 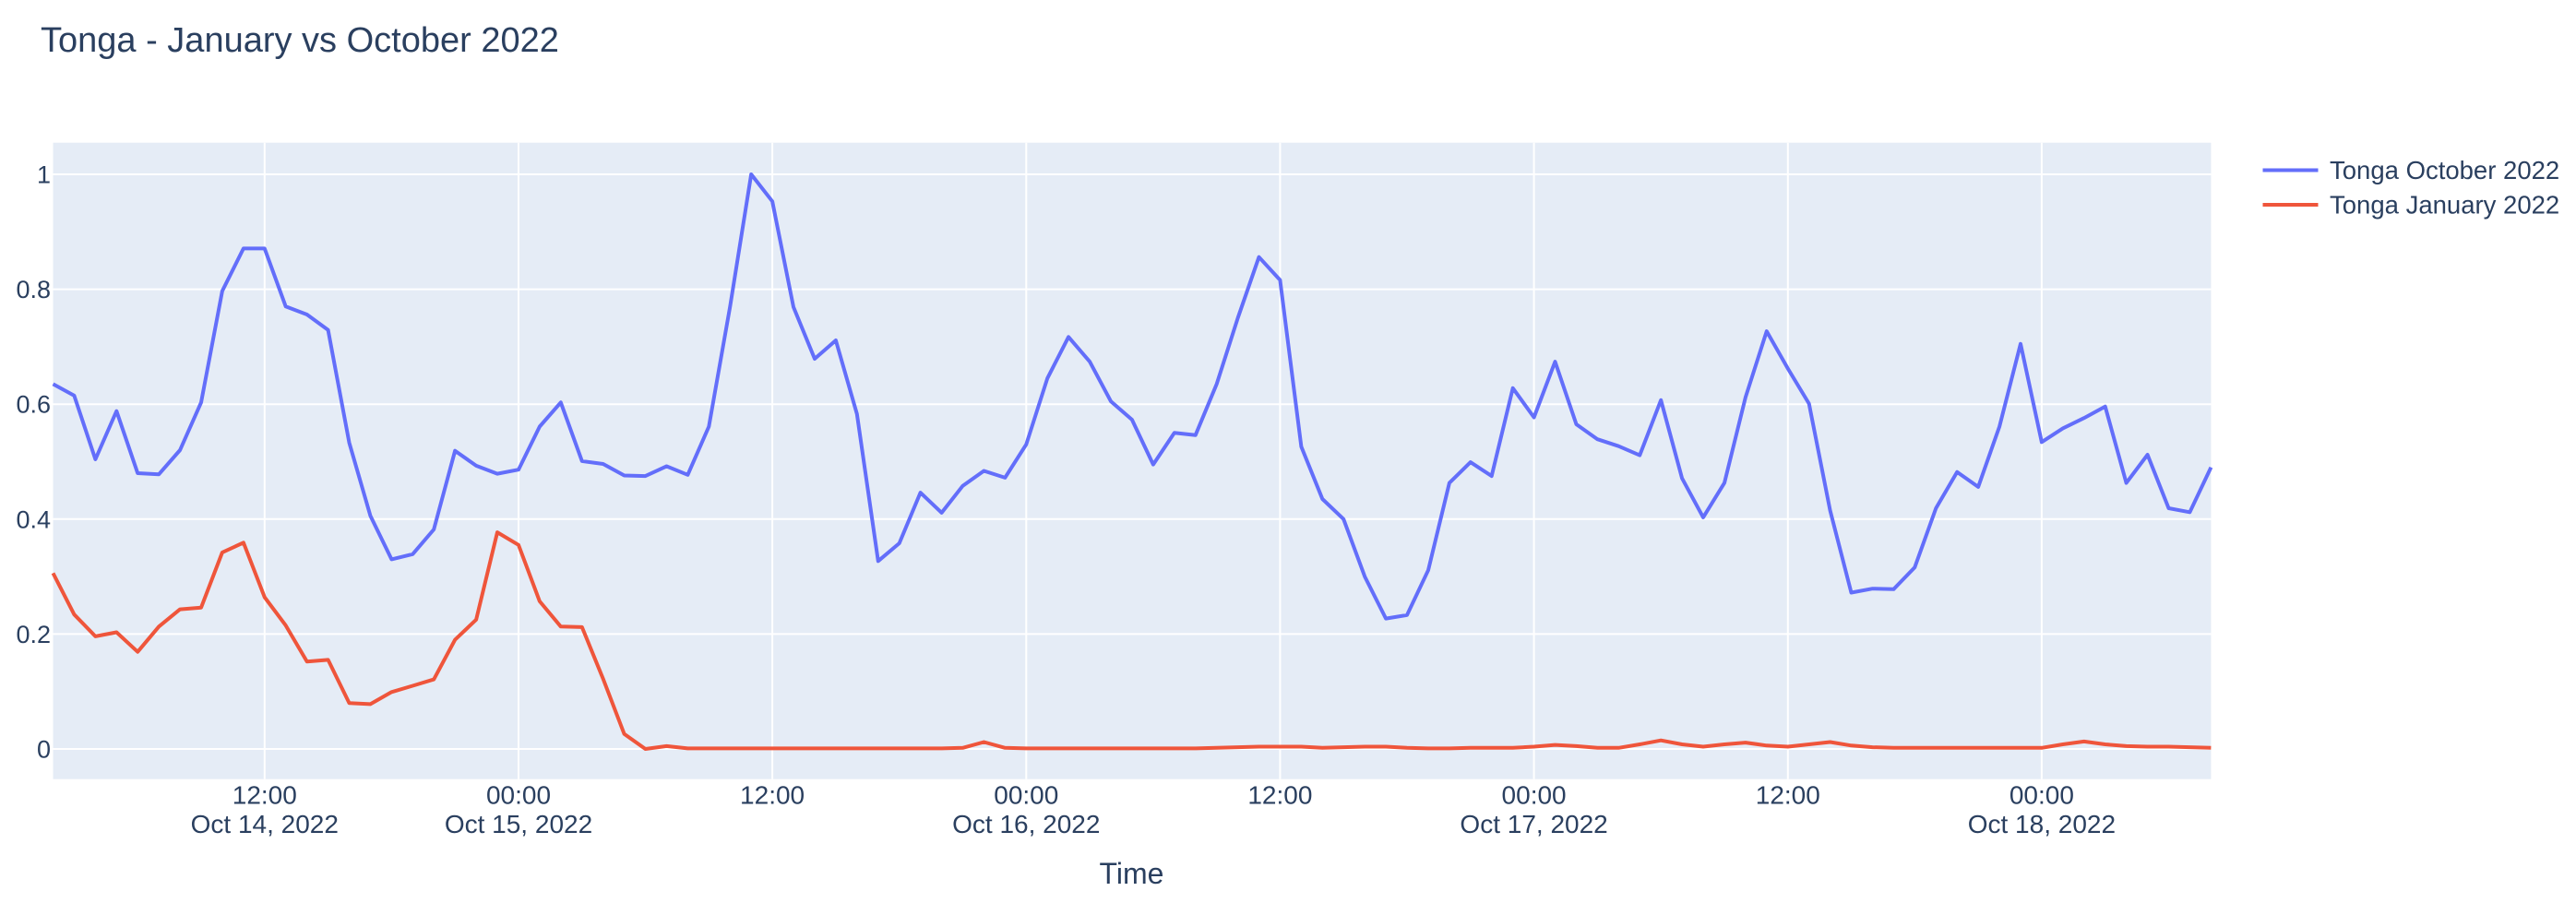 What do you see at coordinates (300, 40) in the screenshot?
I see `svg-text:Tonga - January vs October 202: Tonga - January vs October 2022` at bounding box center [300, 40].